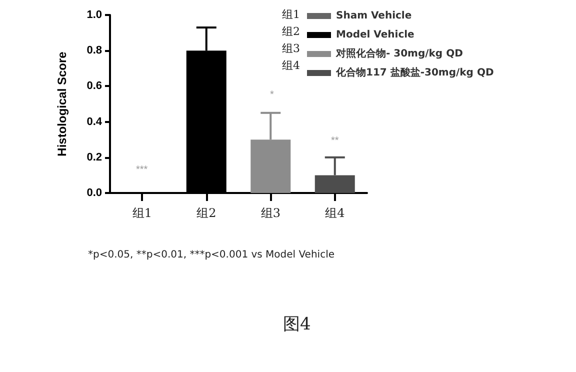 The width and height of the screenshot is (576, 372). What do you see at coordinates (62, 103) in the screenshot?
I see `y-axis-title: Histological Score` at bounding box center [62, 103].